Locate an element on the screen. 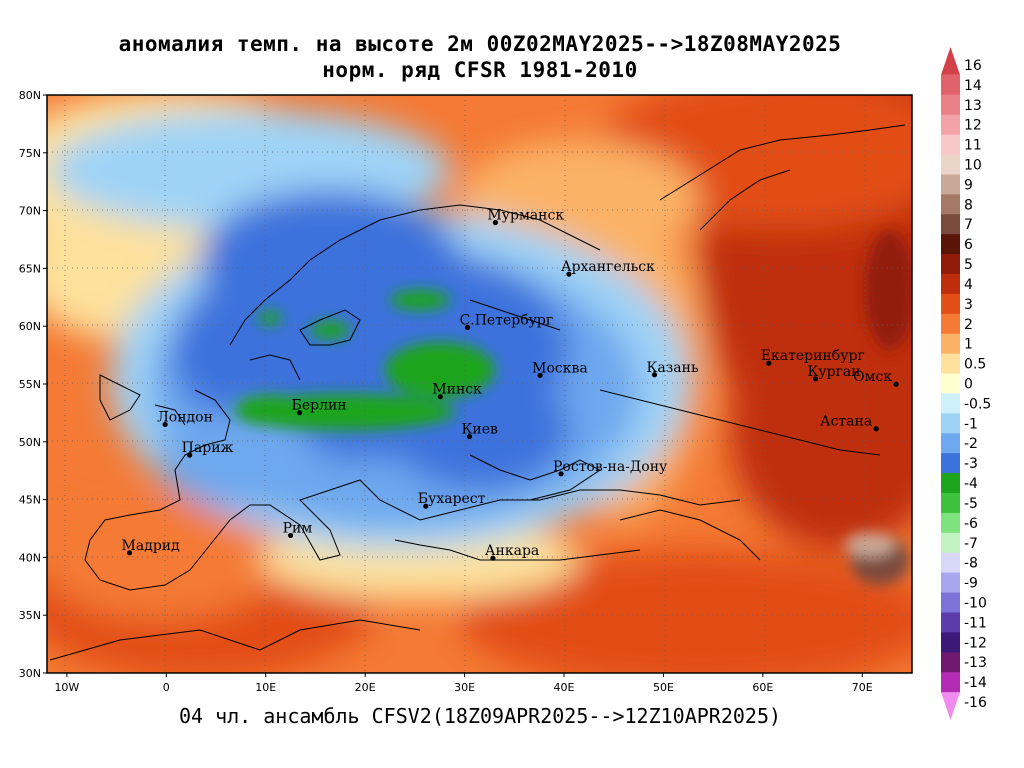 Image resolution: width=1024 pixels, height=768 pixels. city-label: Лондон is located at coordinates (185, 417).